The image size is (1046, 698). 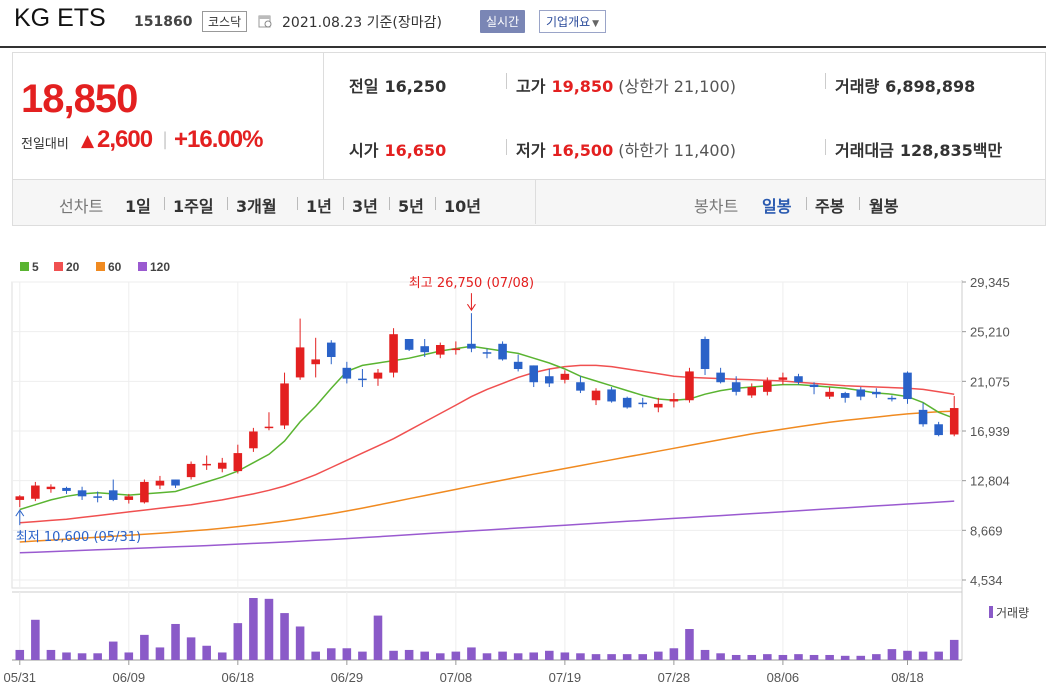 What do you see at coordinates (1012, 613) in the screenshot?
I see `volume-legend-label: 거래량` at bounding box center [1012, 613].